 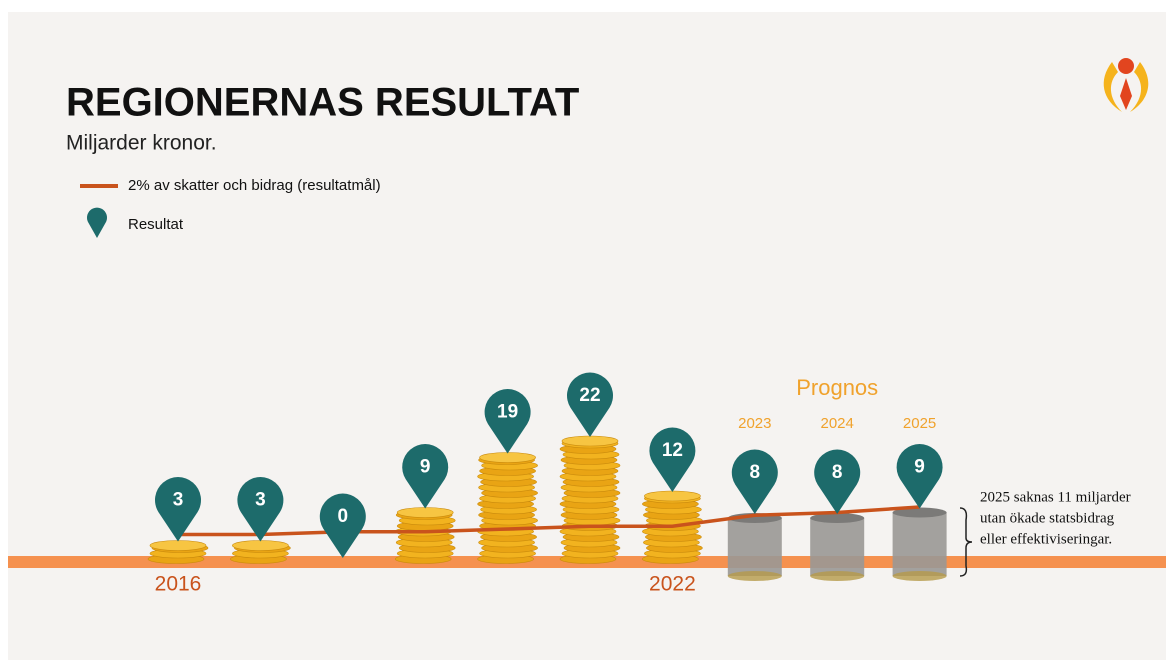 What do you see at coordinates (549, 521) in the screenshot?
I see `target-line` at bounding box center [549, 521].